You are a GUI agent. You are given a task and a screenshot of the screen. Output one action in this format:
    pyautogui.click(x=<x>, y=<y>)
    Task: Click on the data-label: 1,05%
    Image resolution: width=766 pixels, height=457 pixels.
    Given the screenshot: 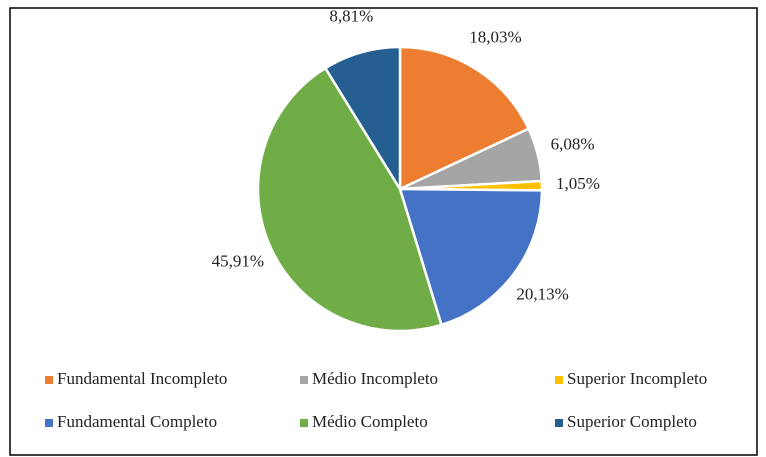 What is the action you would take?
    pyautogui.click(x=578, y=183)
    